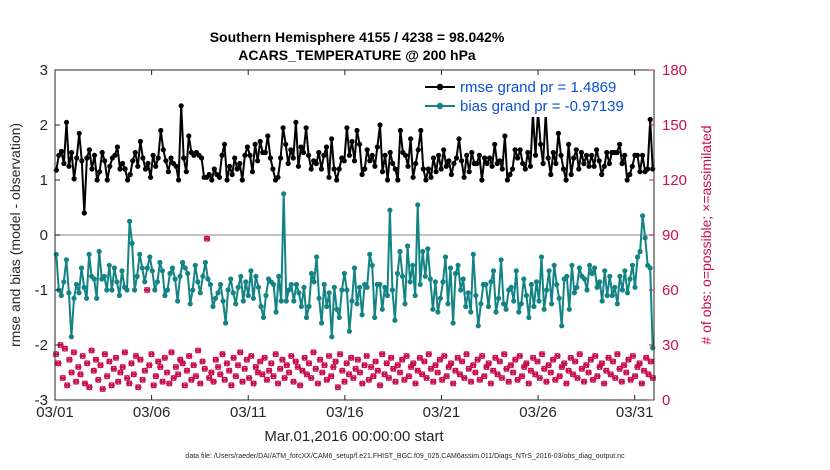 Image resolution: width=830 pixels, height=470 pixels. I want to click on y-axis-right-label: # of obs: o=possible; ×=assimilated, so click(706, 234).